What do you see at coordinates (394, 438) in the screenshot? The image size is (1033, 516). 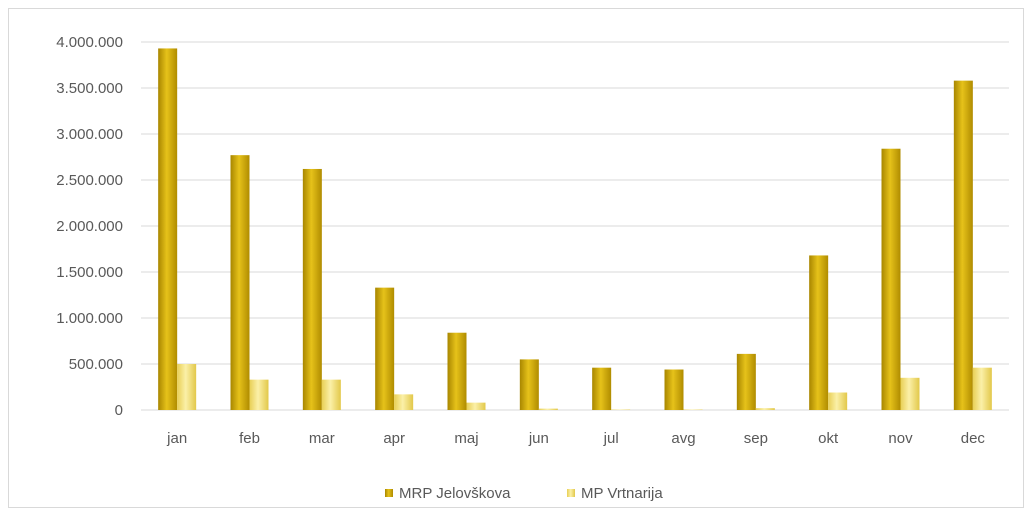 I see `x-tick-label: apr` at bounding box center [394, 438].